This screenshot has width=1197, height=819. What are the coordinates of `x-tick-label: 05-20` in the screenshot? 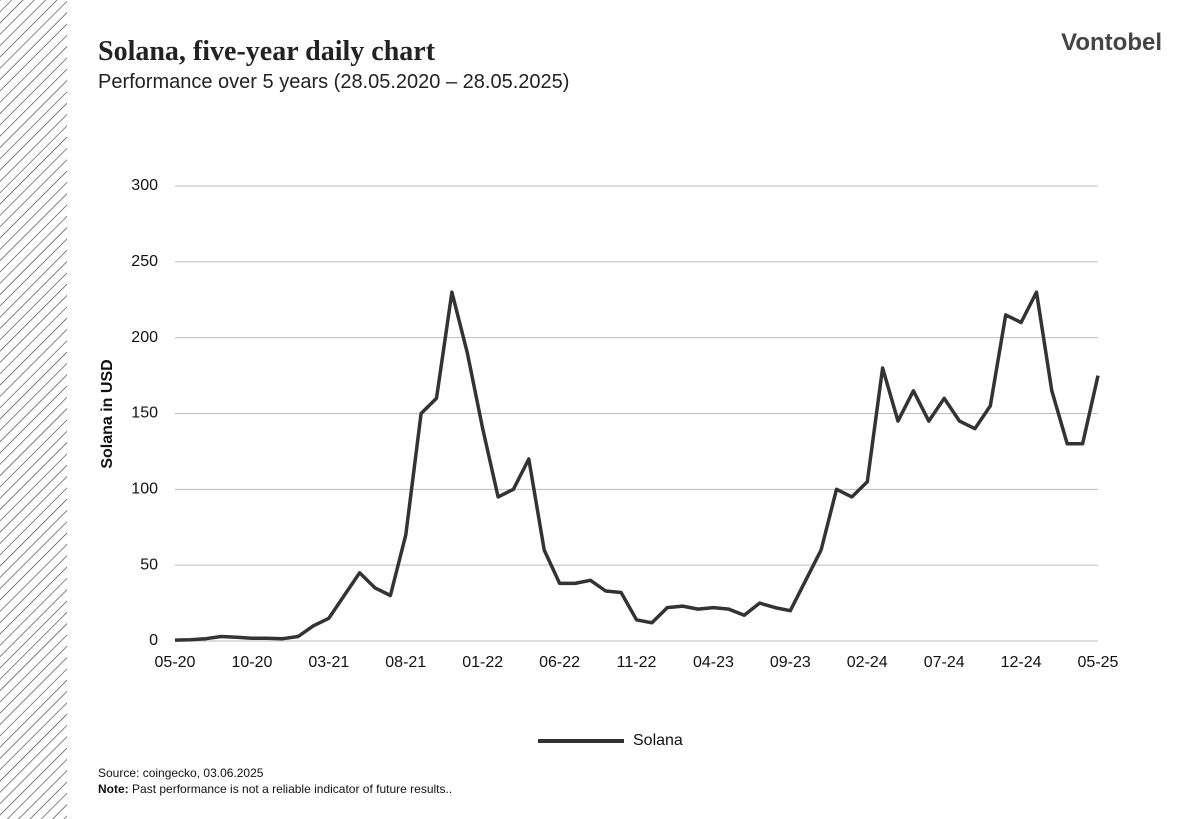 It's located at (175, 662).